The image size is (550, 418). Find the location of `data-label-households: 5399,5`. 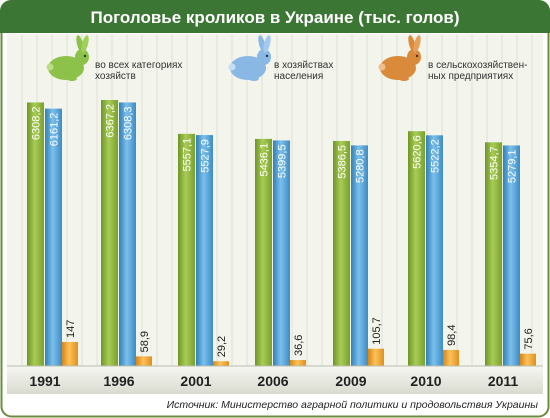

data-label-households: 5399,5 is located at coordinates (283, 161).